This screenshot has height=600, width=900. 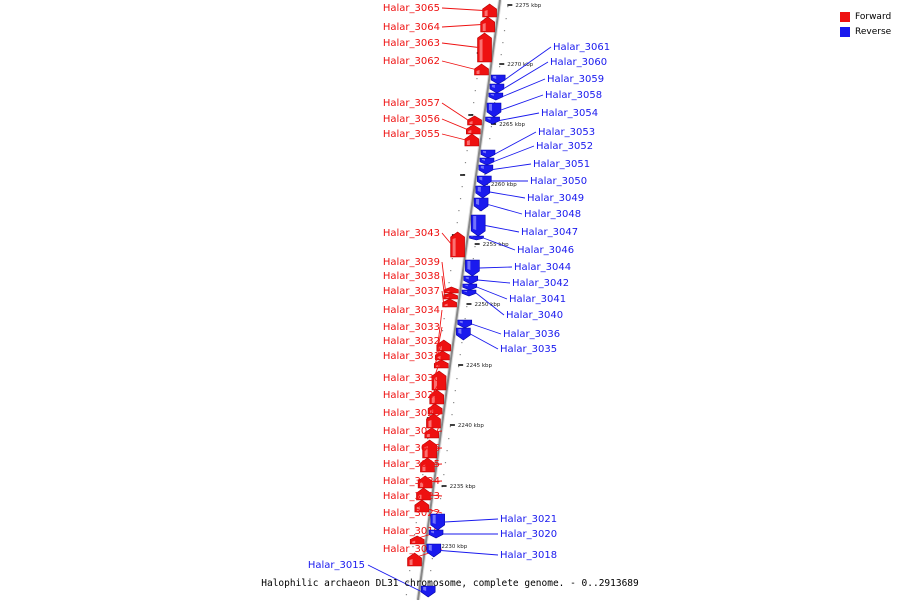 What do you see at coordinates (555, 198) in the screenshot?
I see `reverse-gene-label: Halar_3049` at bounding box center [555, 198].